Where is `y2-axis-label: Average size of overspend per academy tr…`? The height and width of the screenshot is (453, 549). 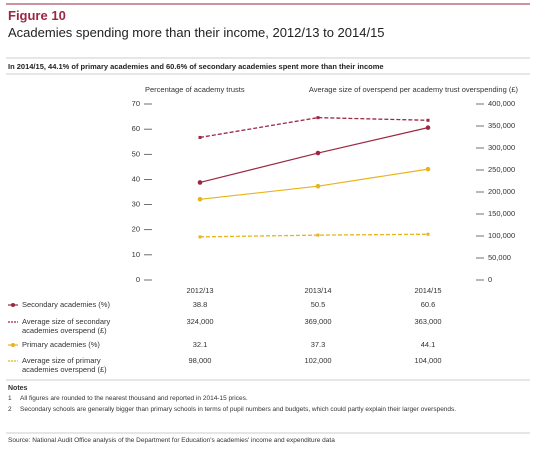 y2-axis-label: Average size of overspend per academy tr… is located at coordinates (414, 89).